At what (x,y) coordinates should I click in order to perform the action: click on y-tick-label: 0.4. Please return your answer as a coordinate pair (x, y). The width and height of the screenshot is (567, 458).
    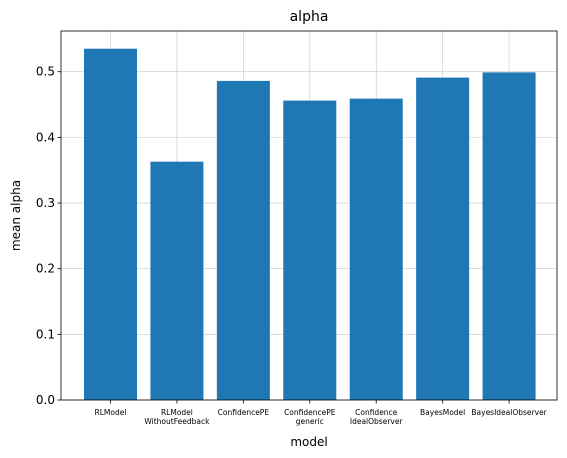
    Looking at the image, I should click on (45, 137).